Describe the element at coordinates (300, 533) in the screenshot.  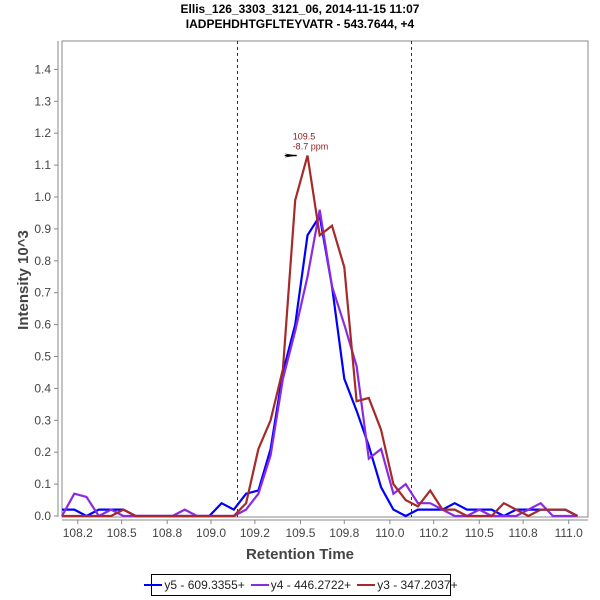
I see `x-tick-label: 109.5` at that location.